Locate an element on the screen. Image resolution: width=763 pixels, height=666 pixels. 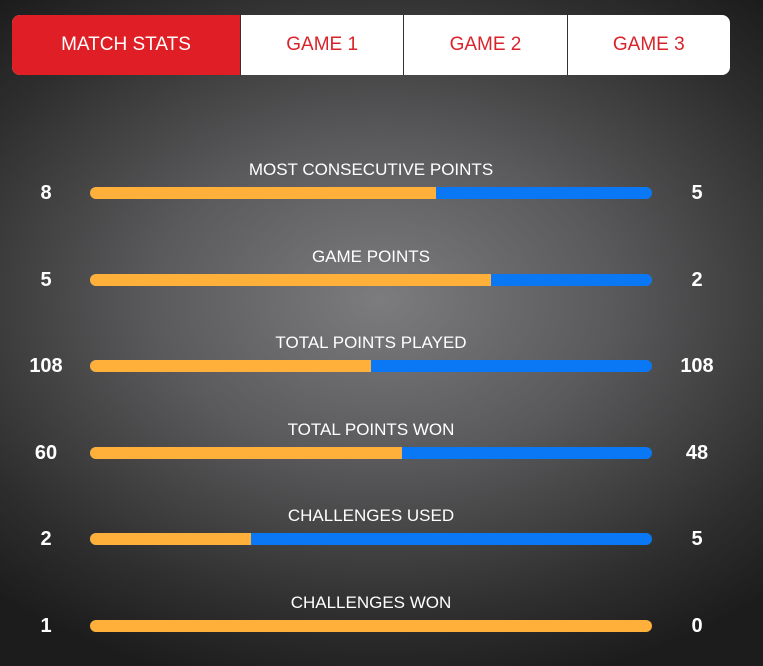
right-value: 108 is located at coordinates (697, 366).